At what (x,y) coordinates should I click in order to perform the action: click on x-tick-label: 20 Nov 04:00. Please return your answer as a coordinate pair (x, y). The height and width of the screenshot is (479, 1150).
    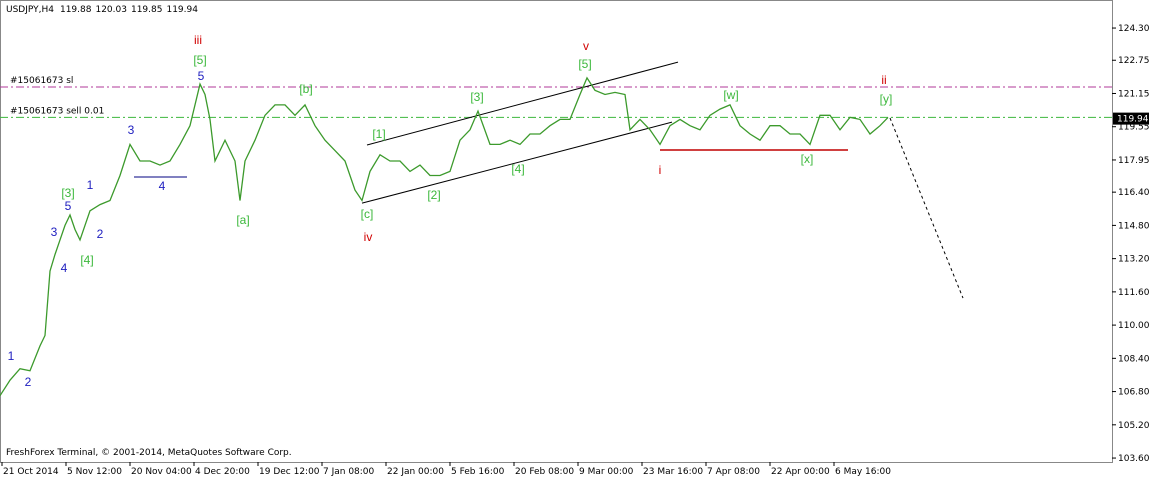
    Looking at the image, I should click on (161, 472).